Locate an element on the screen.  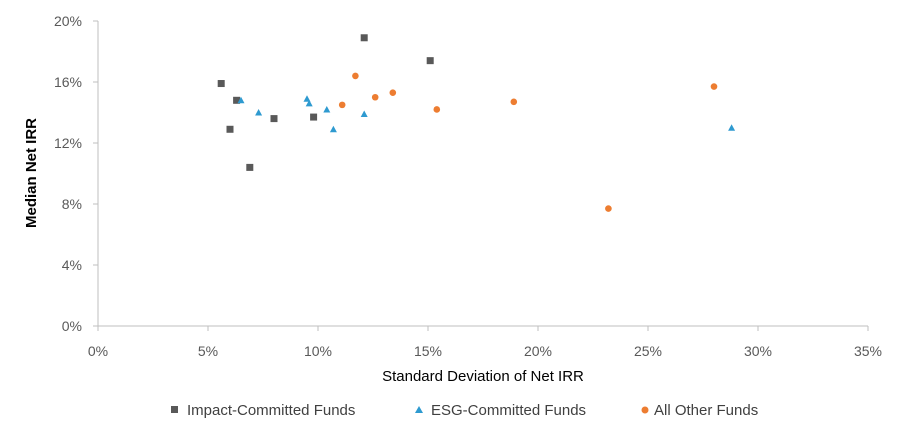
y-tick-label: 16% is located at coordinates (68, 82).